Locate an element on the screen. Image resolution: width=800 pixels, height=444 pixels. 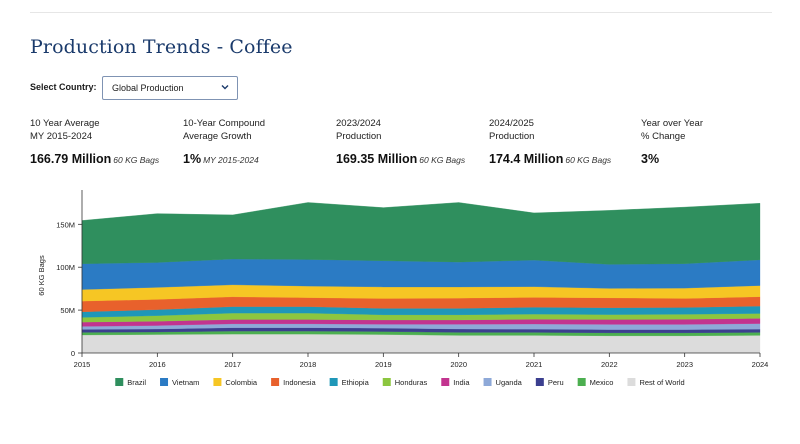
x-tick-label: 2016 is located at coordinates (157, 364).